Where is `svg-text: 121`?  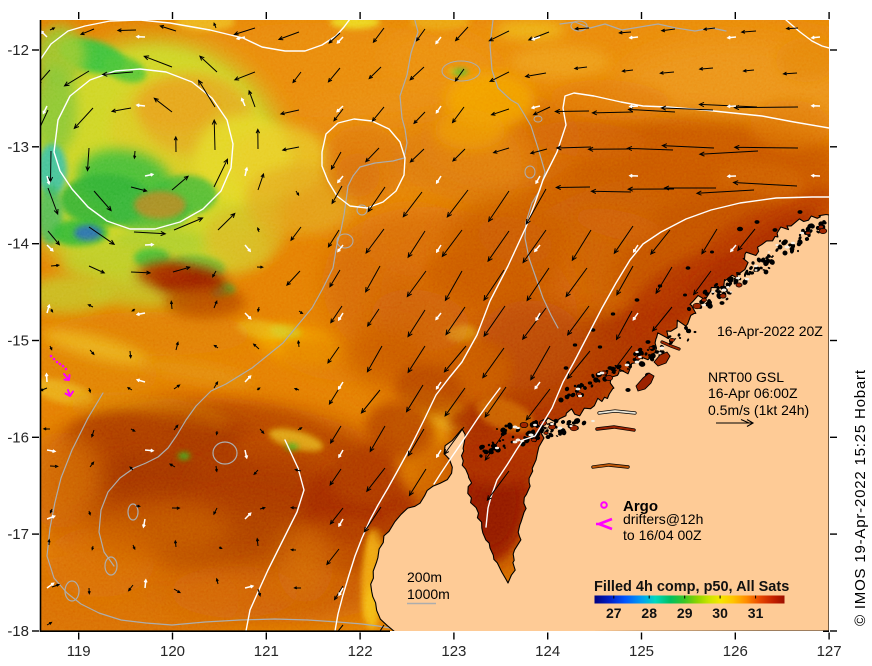 svg-text: 121 is located at coordinates (266, 651).